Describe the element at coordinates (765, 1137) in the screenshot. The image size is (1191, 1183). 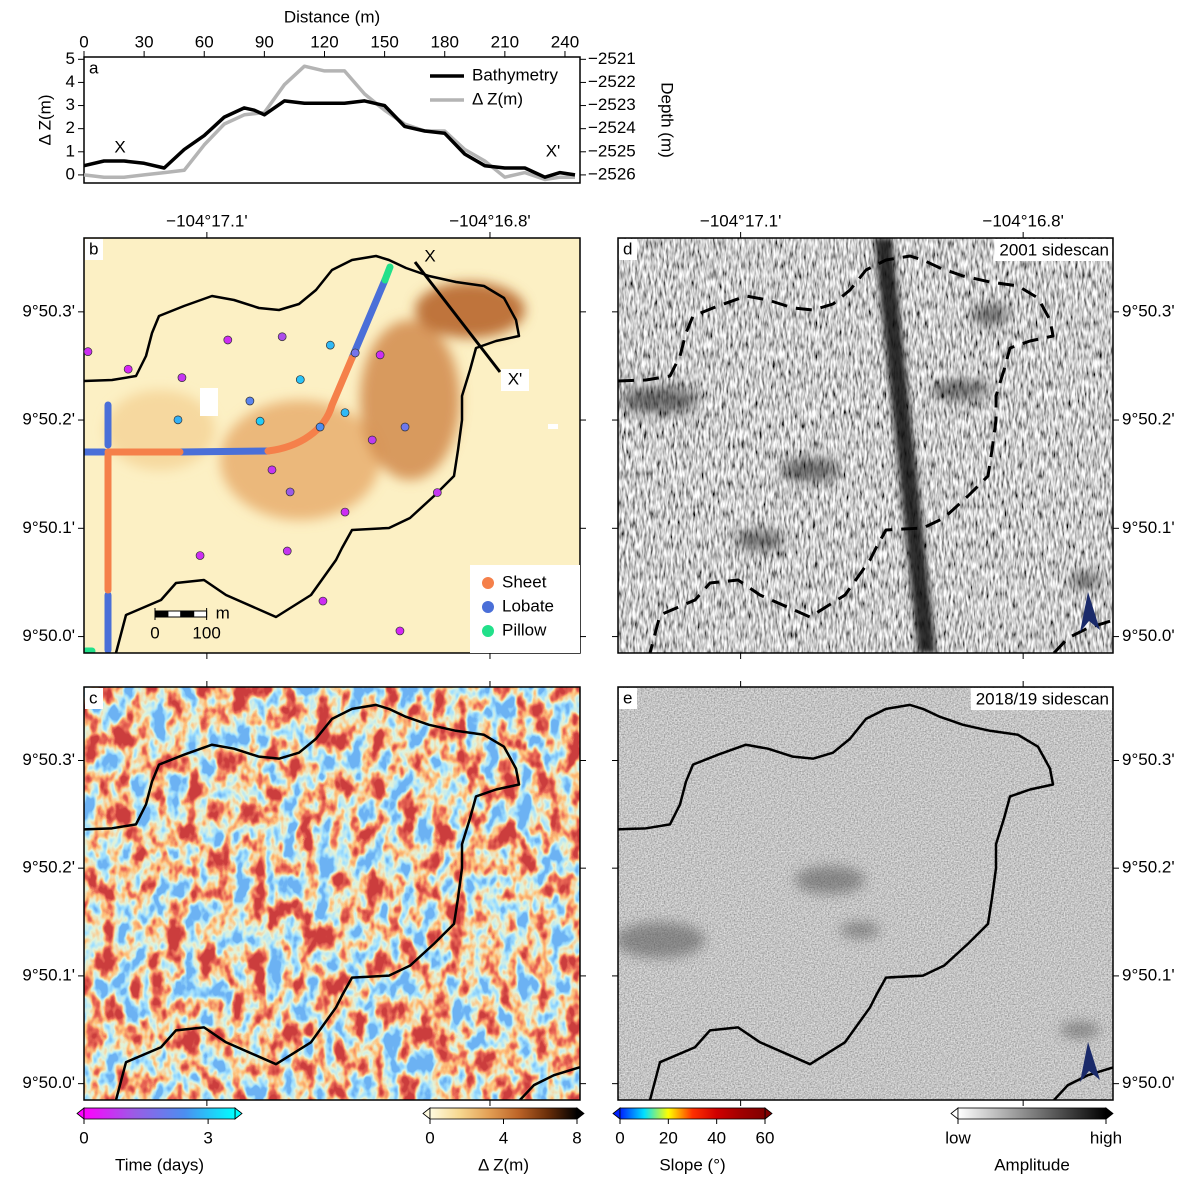
I see `colorbar-tick-label: 60` at that location.